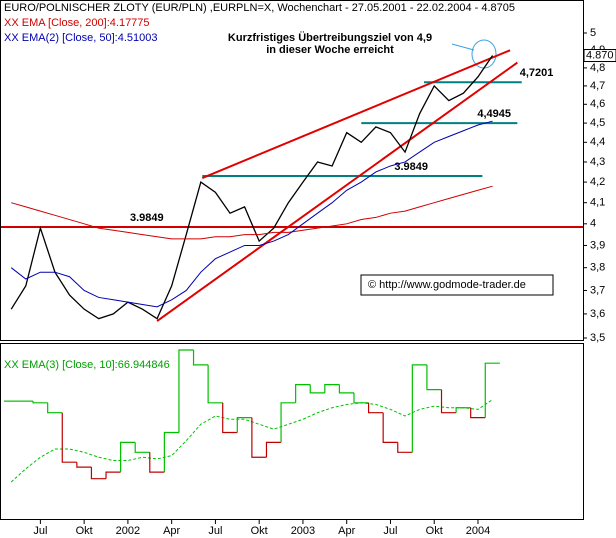 The width and height of the screenshot is (616, 538). Describe the element at coordinates (128, 531) in the screenshot. I see `x-tick-label: 2002` at that location.